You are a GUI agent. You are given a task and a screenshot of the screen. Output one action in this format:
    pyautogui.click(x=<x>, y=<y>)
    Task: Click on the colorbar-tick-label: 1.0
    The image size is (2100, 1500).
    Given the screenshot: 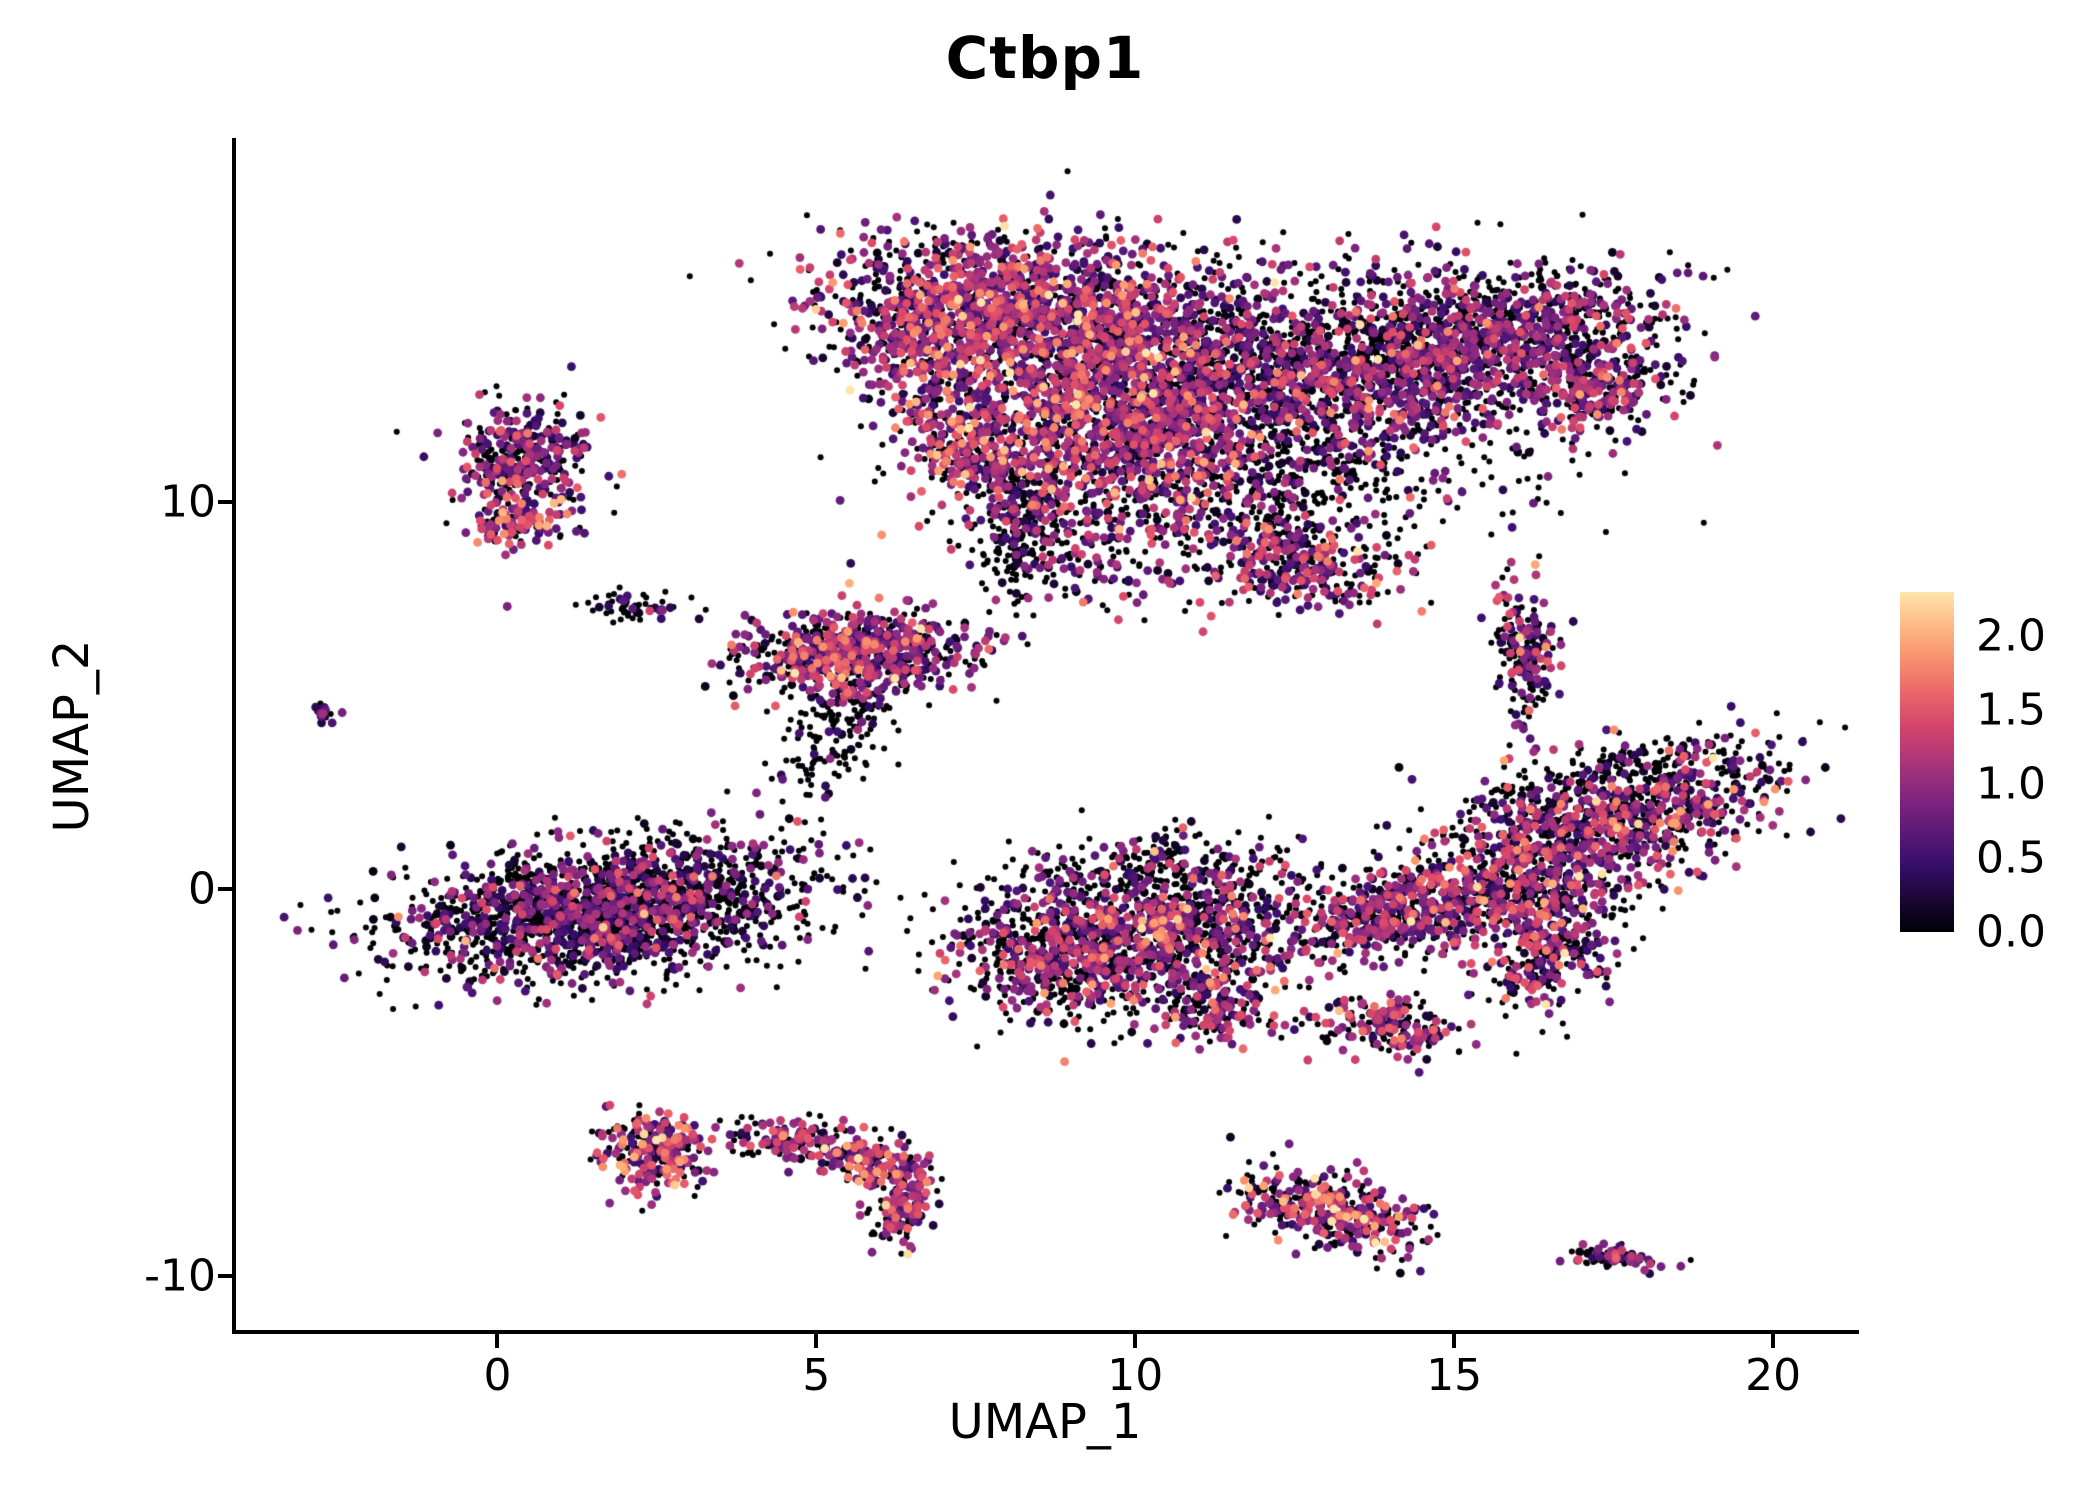 What is the action you would take?
    pyautogui.click(x=2011, y=784)
    